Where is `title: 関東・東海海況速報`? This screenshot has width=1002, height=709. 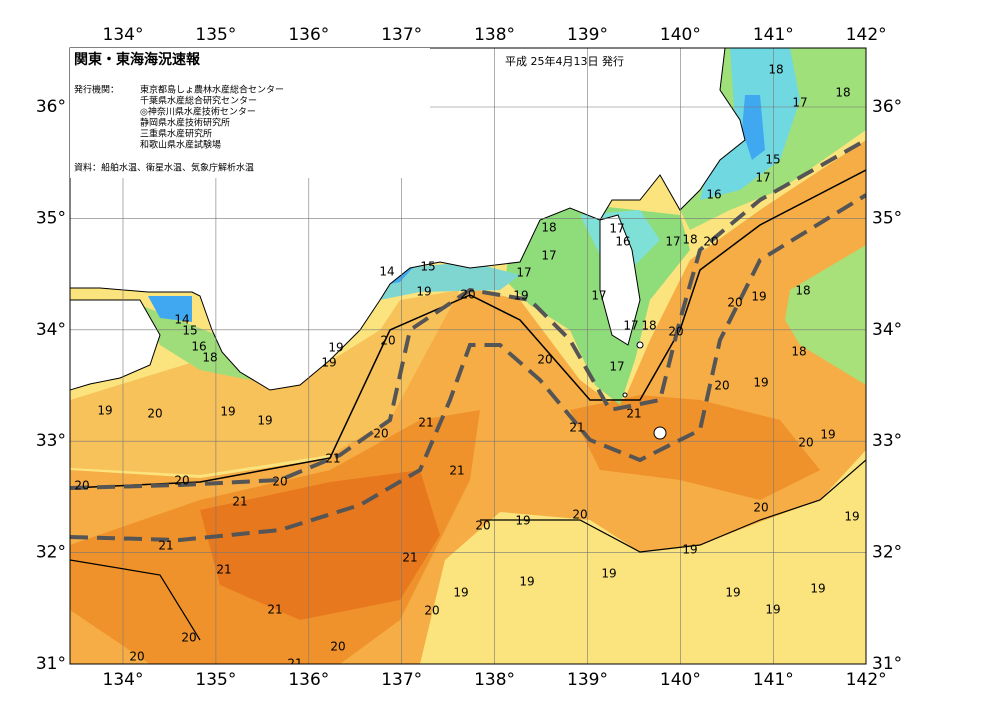 title: 関東・東海海況速報 is located at coordinates (137, 59).